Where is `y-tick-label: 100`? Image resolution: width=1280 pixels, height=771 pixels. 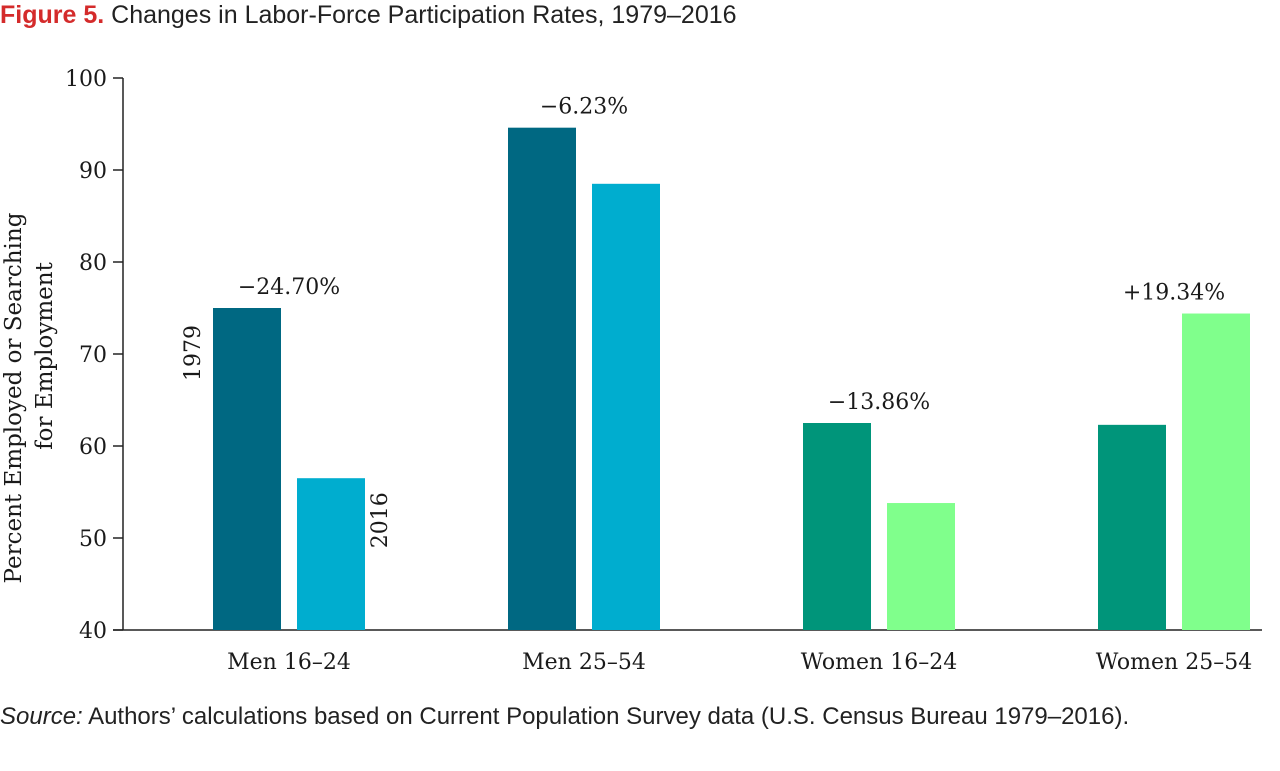 y-tick-label: 100 is located at coordinates (86, 79).